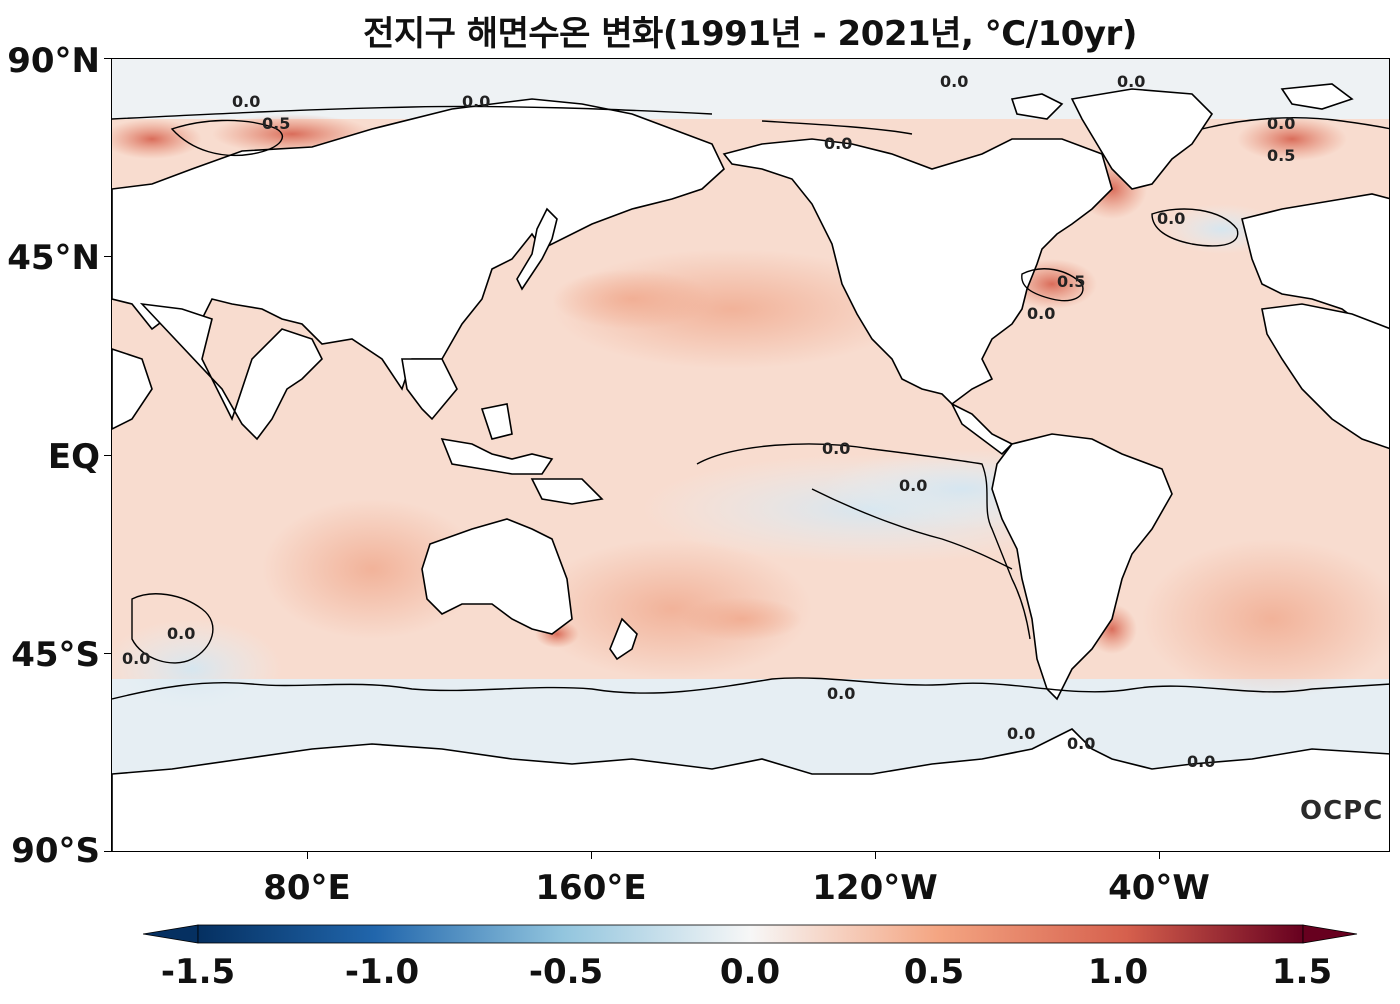  I want to click on indochina, so click(429, 389).